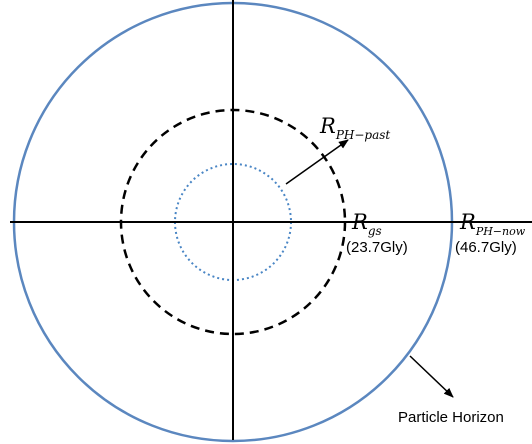 This screenshot has height=444, width=532. I want to click on r-gs-value: (23.7Gly), so click(377, 247).